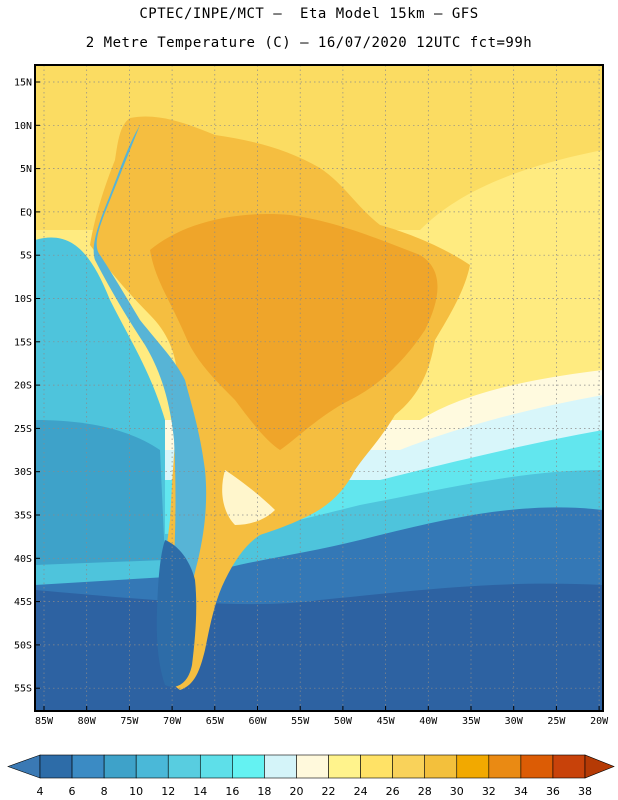  I want to click on colorbar-label: 14, so click(200, 791).